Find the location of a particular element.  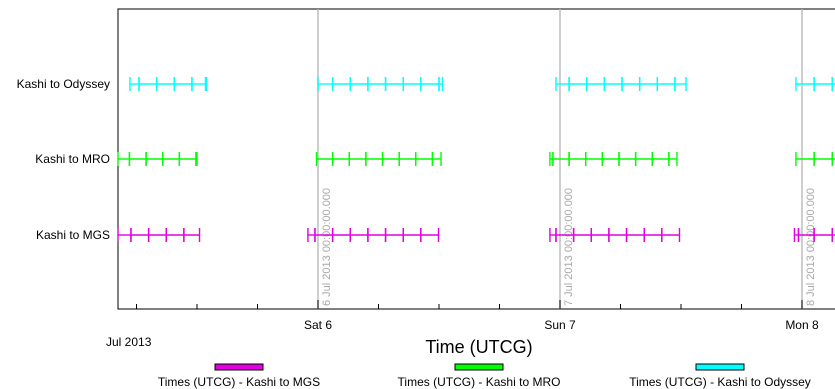

row-label: Kashi to MGS is located at coordinates (73, 235).